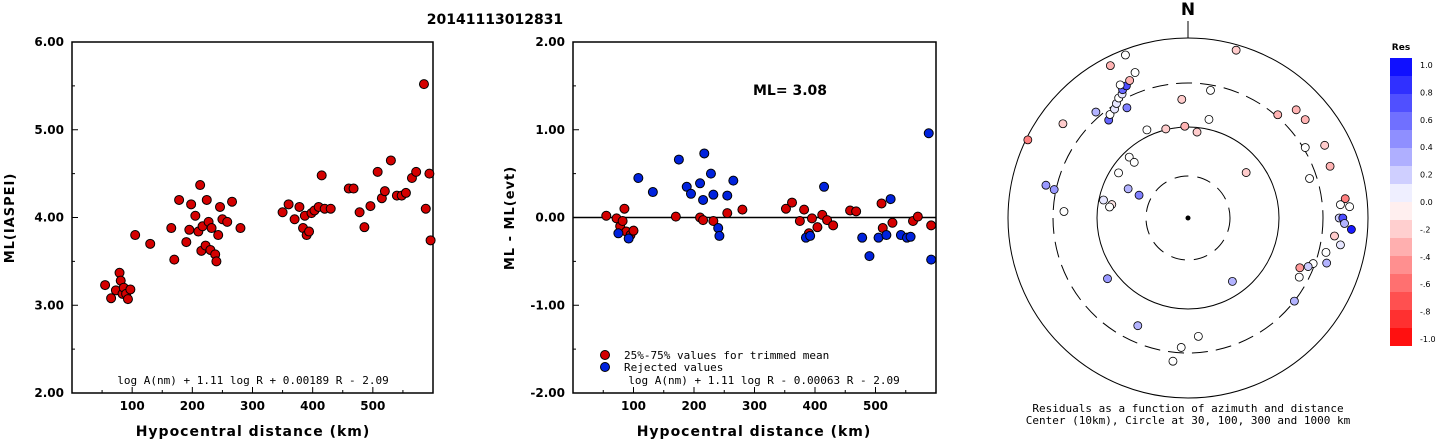 This screenshot has width=1437, height=441. I want to click on legend-marker-trimmed, so click(605, 355).